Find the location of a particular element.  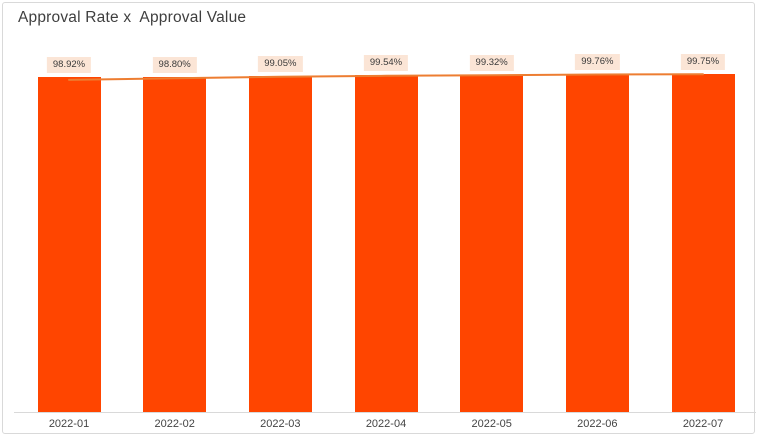

x-axis-line is located at coordinates (385, 412).